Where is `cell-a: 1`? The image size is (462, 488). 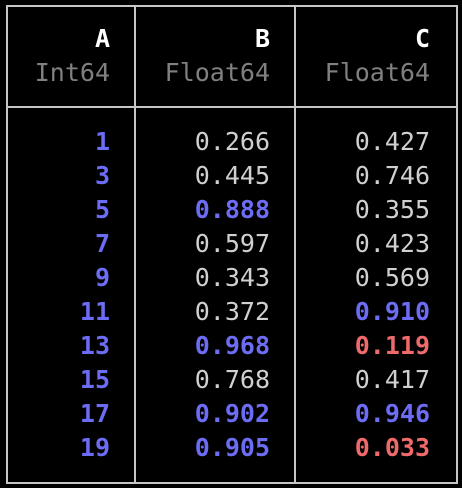 cell-a: 1 is located at coordinates (102, 141).